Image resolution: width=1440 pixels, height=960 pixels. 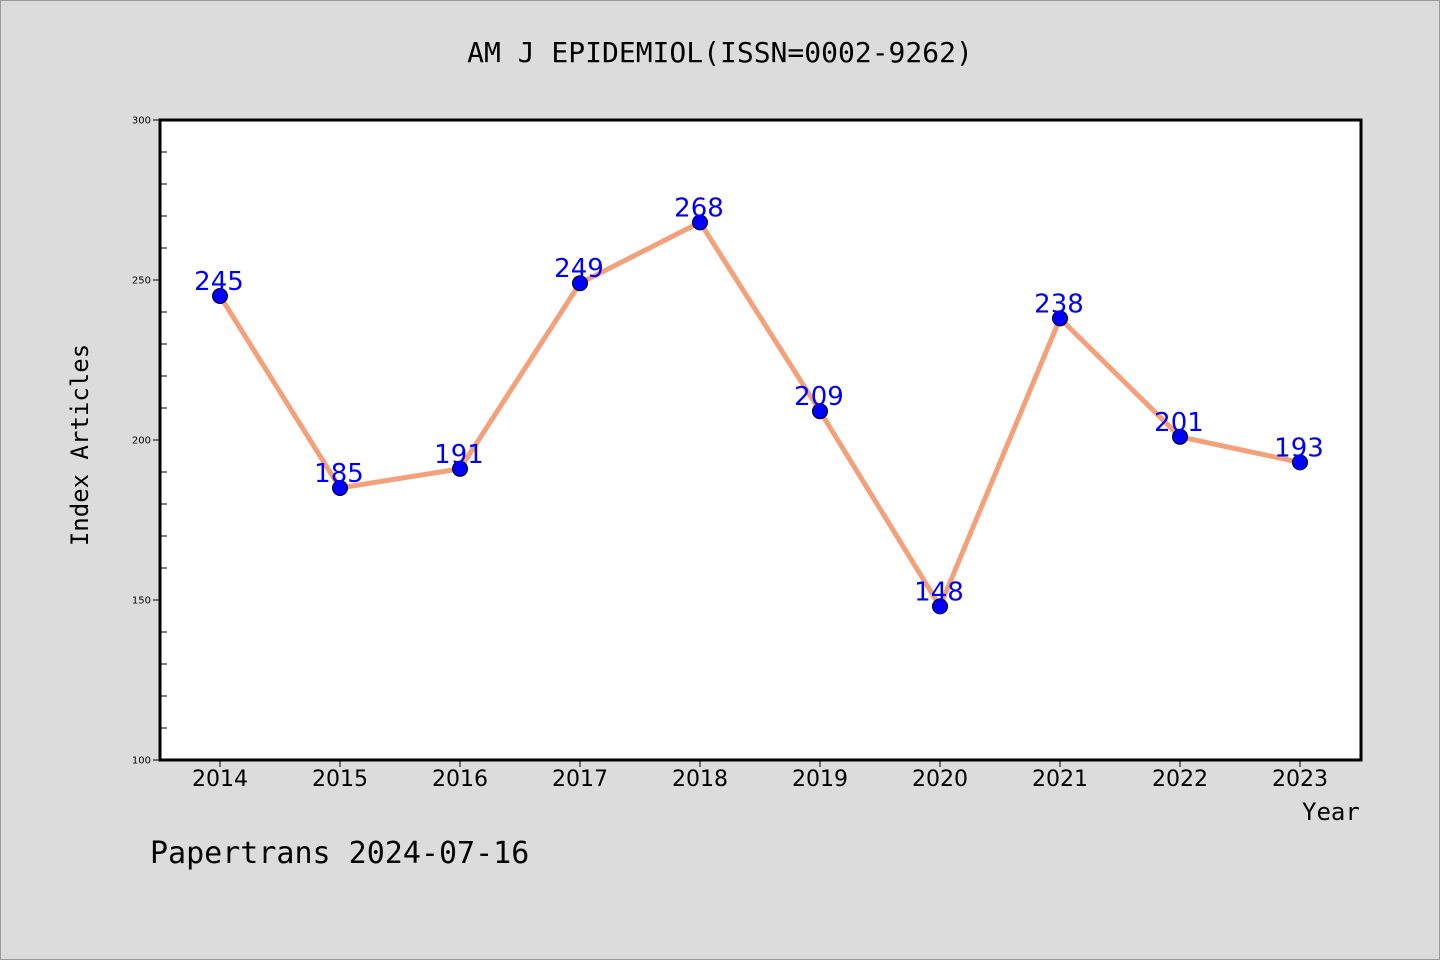 I want to click on y-tick-label: 200, so click(x=141, y=441).